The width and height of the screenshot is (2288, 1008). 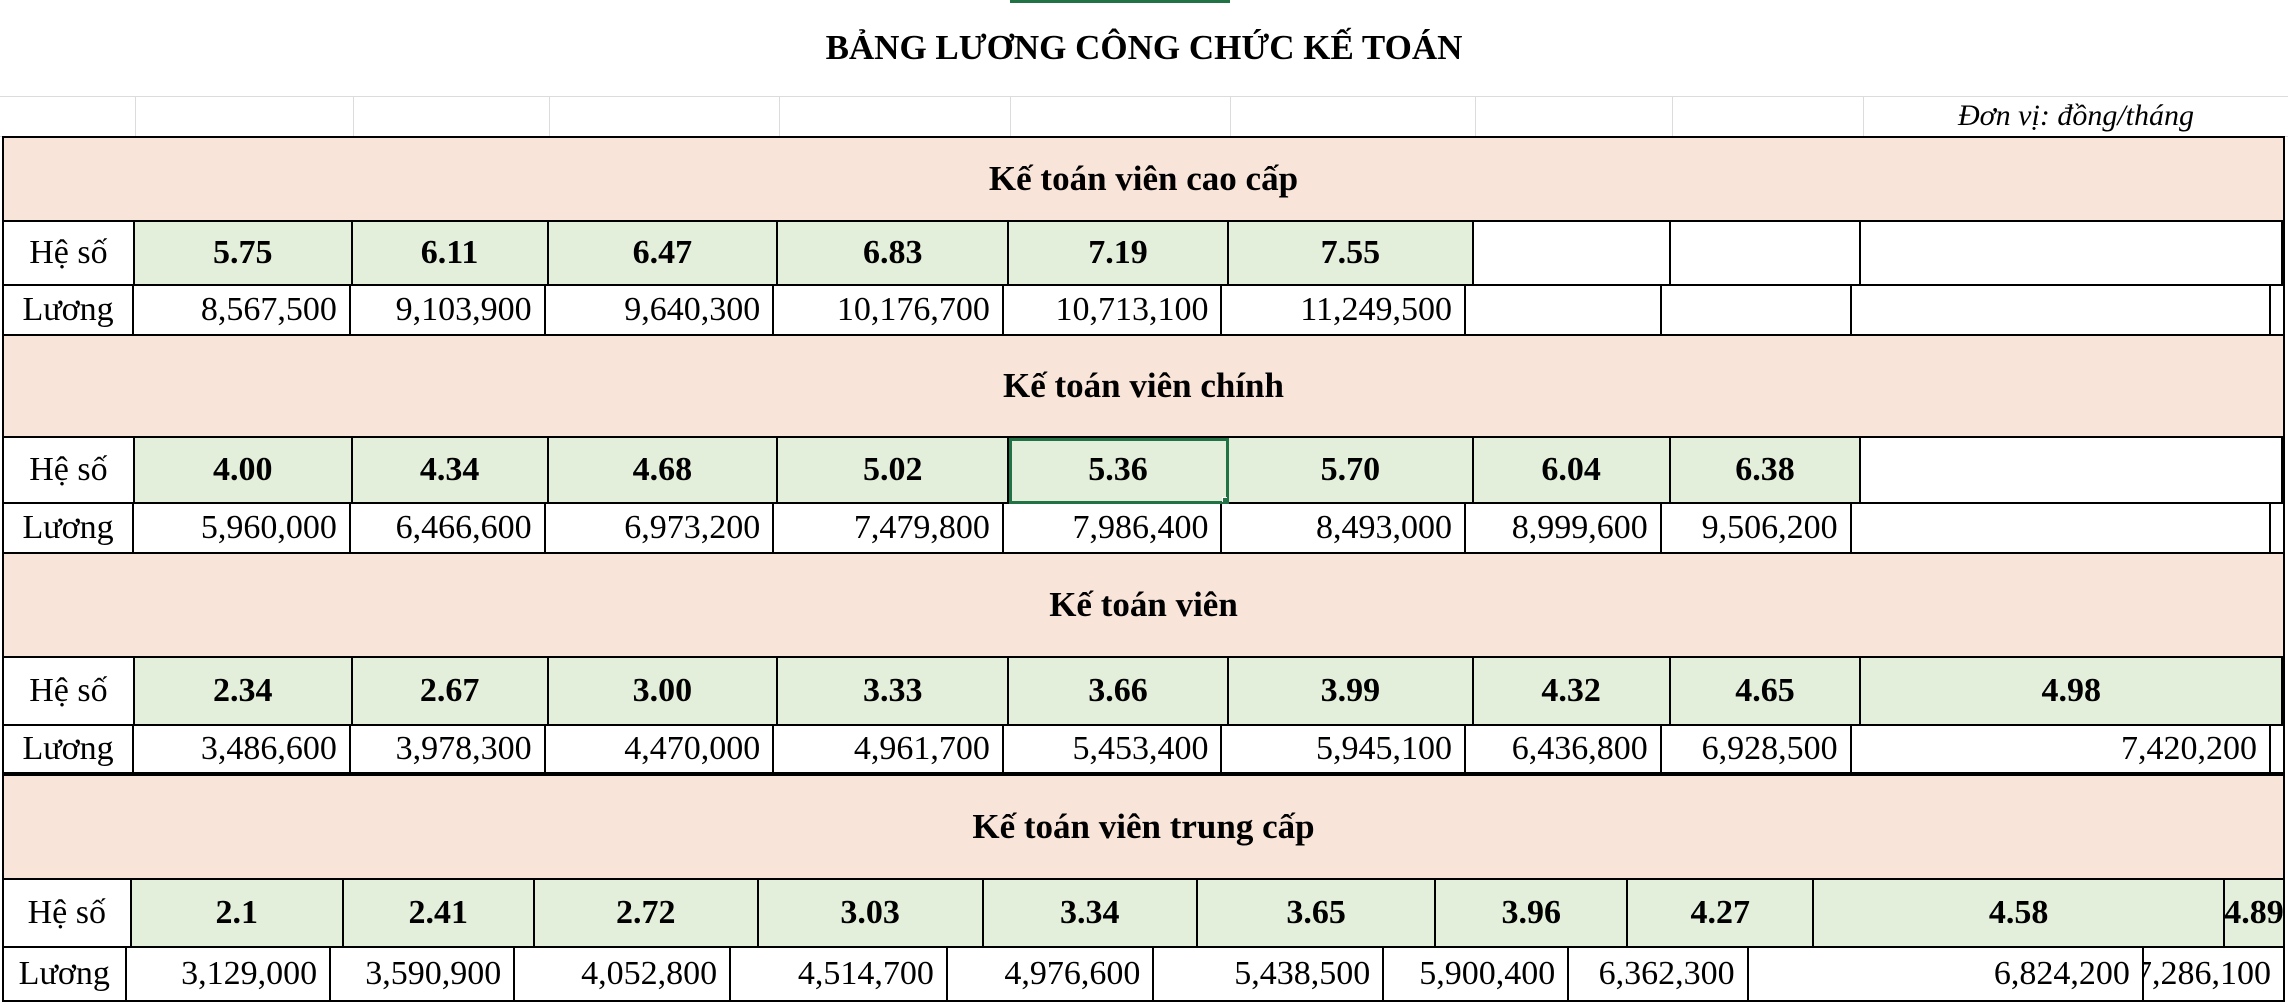 What do you see at coordinates (2255, 914) in the screenshot?
I see `coefficient-cell: 4.89` at bounding box center [2255, 914].